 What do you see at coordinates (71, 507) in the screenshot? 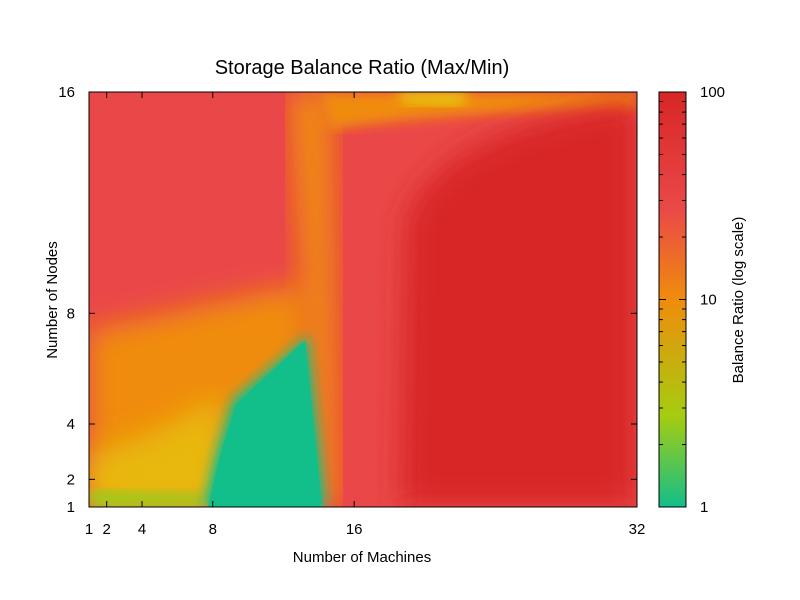
I see `y-tick-label: 1` at bounding box center [71, 507].